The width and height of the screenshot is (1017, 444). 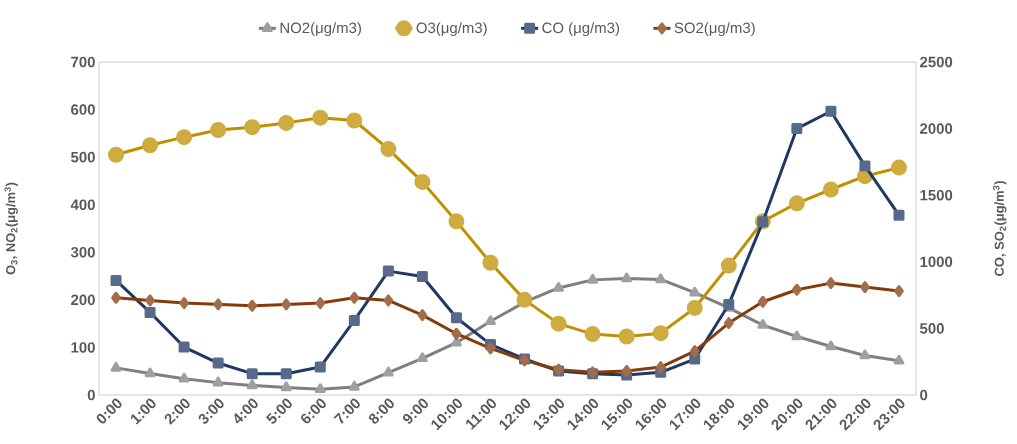 I want to click on y2-axis-title: CO, SO$_{2}$(μg/m$^{3}$), so click(x=1000, y=228).